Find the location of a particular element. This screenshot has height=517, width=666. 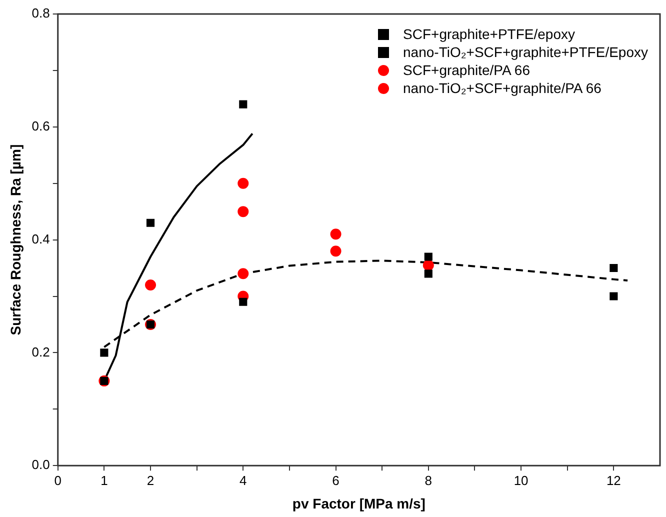

x-tick-label: 12 is located at coordinates (613, 480).